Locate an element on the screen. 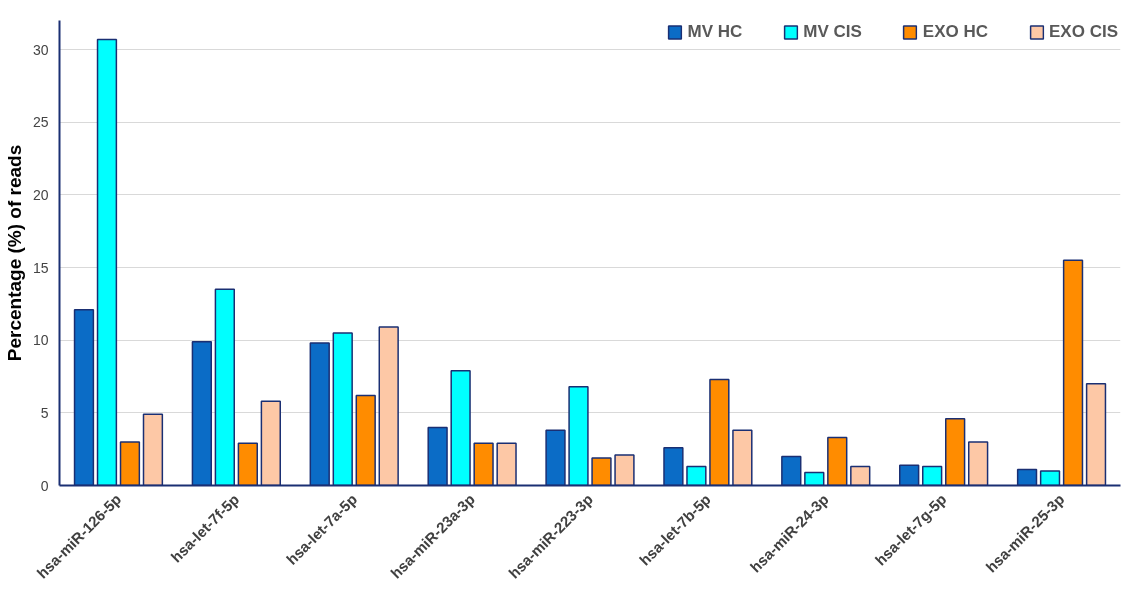 The width and height of the screenshot is (1146, 597). legend-label: MV CIS is located at coordinates (832, 32).